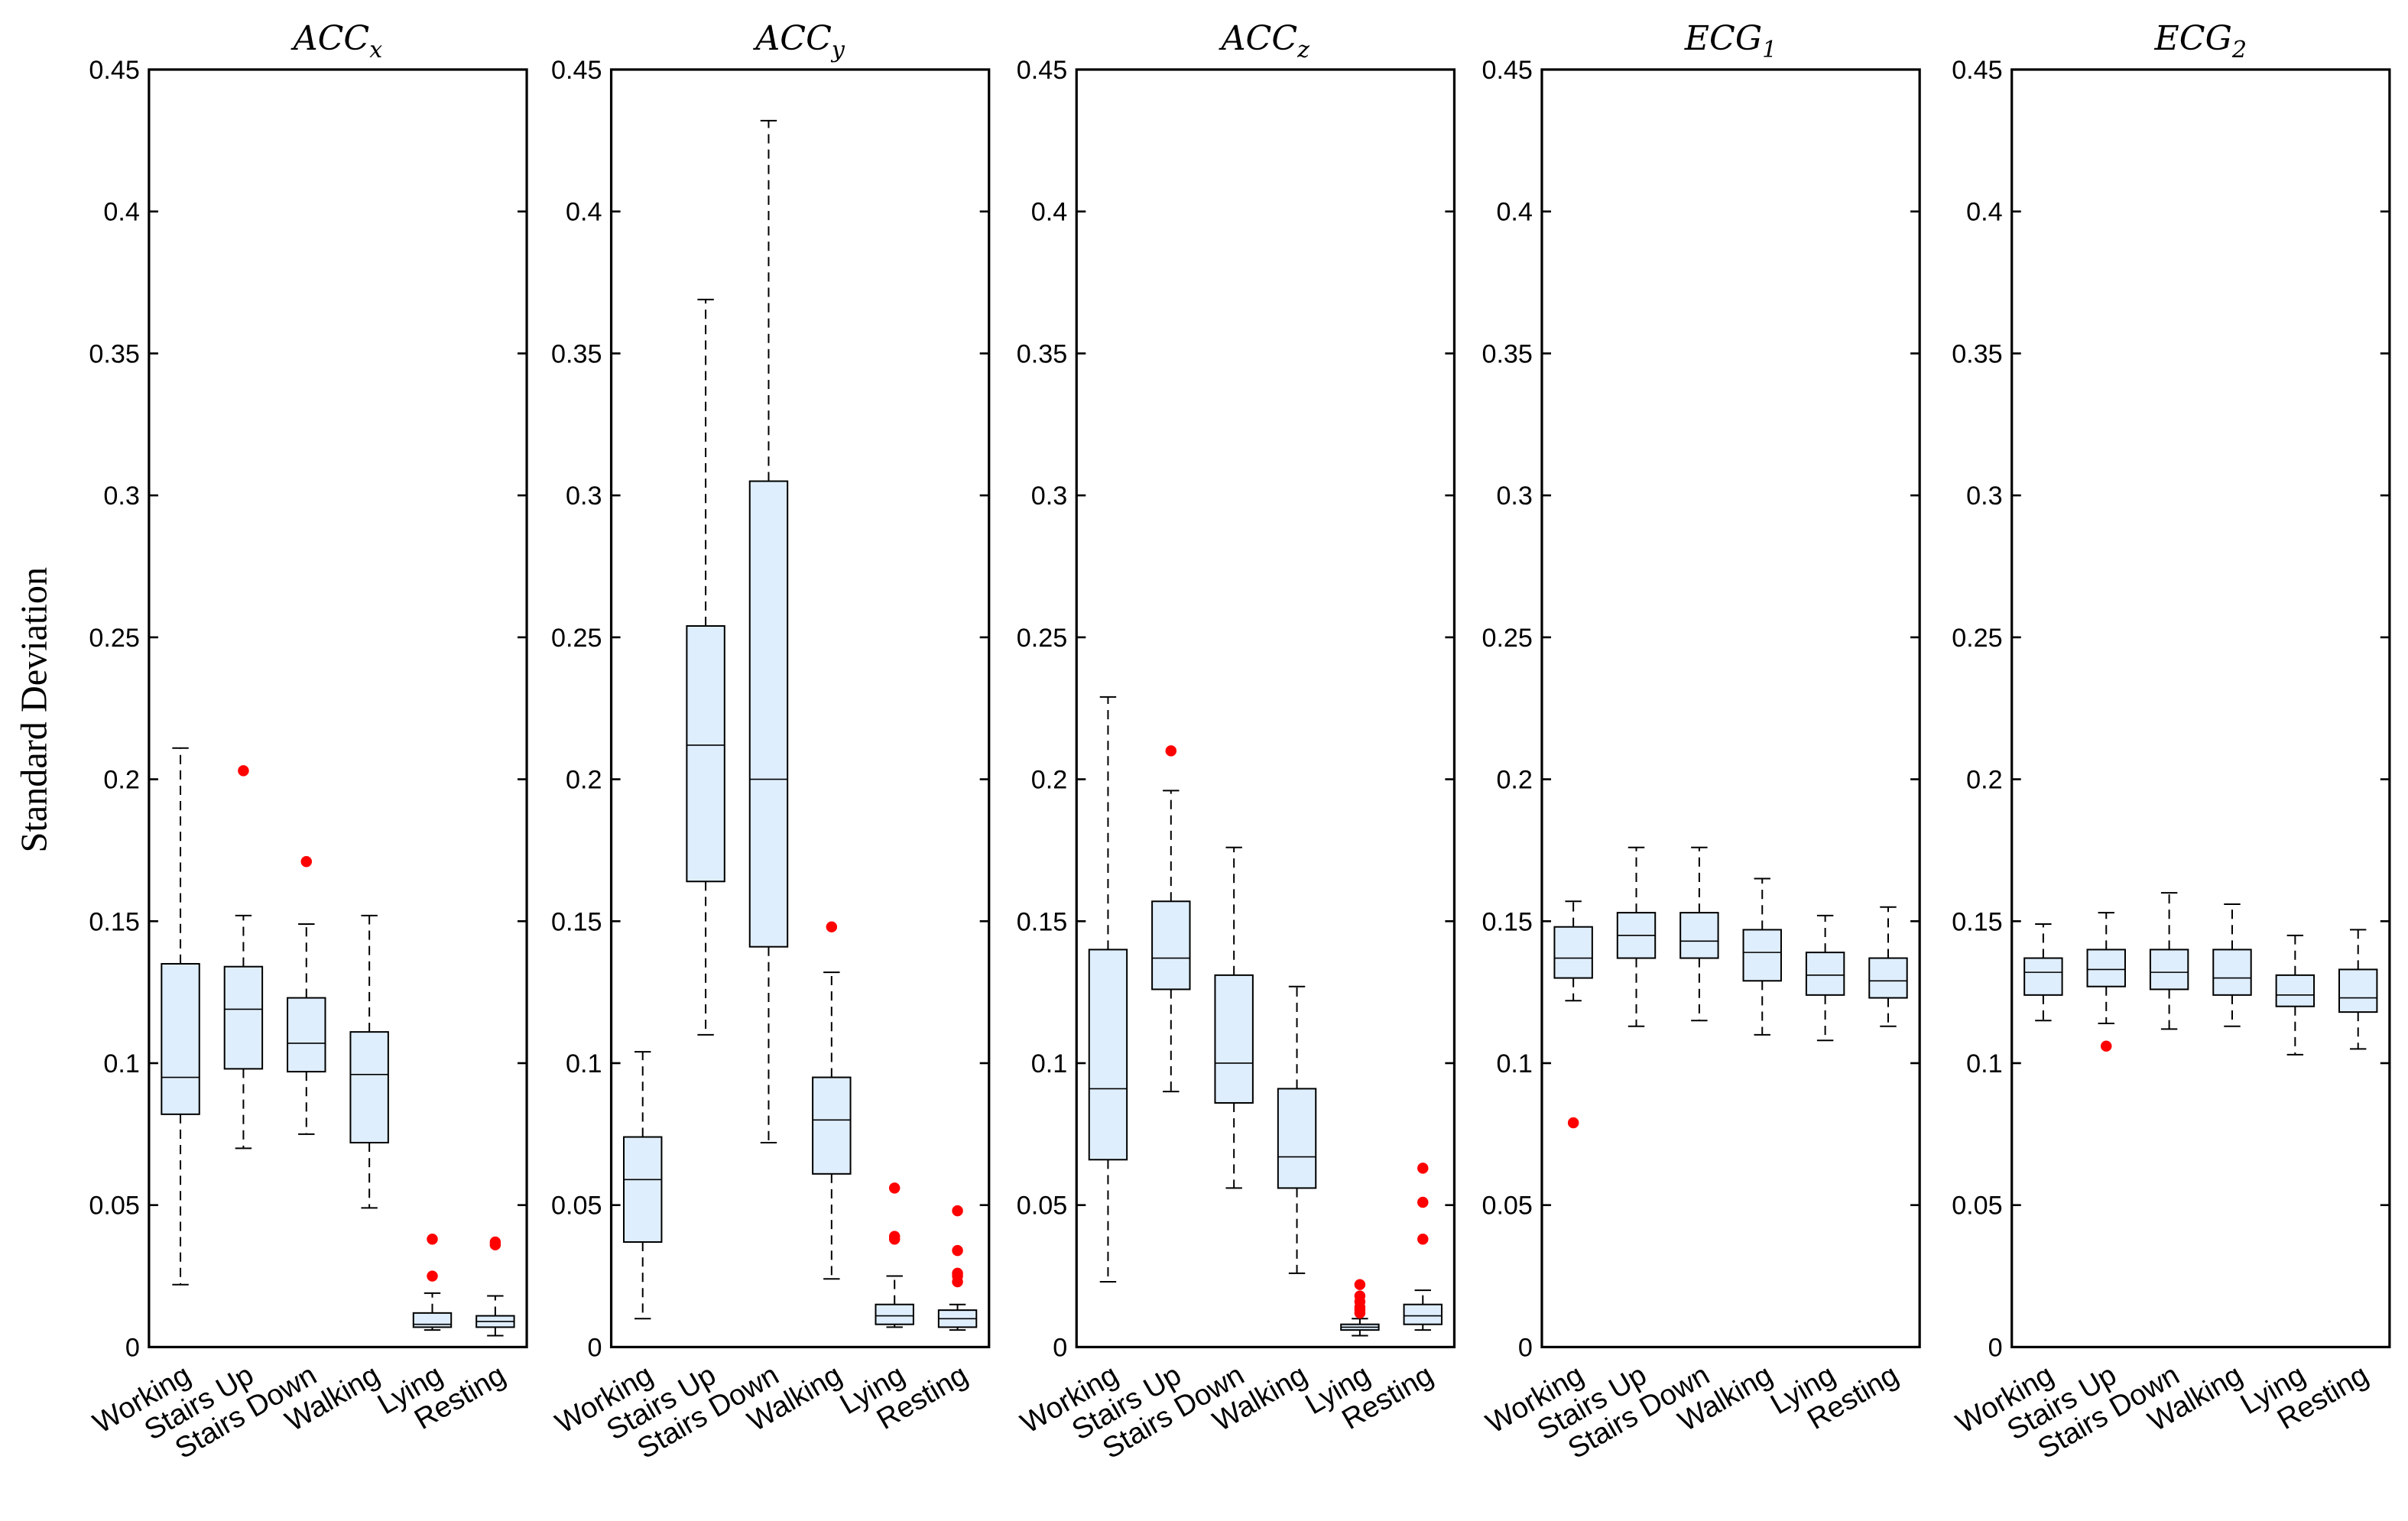  I want to click on panel-title: ACCz, so click(1265, 41).